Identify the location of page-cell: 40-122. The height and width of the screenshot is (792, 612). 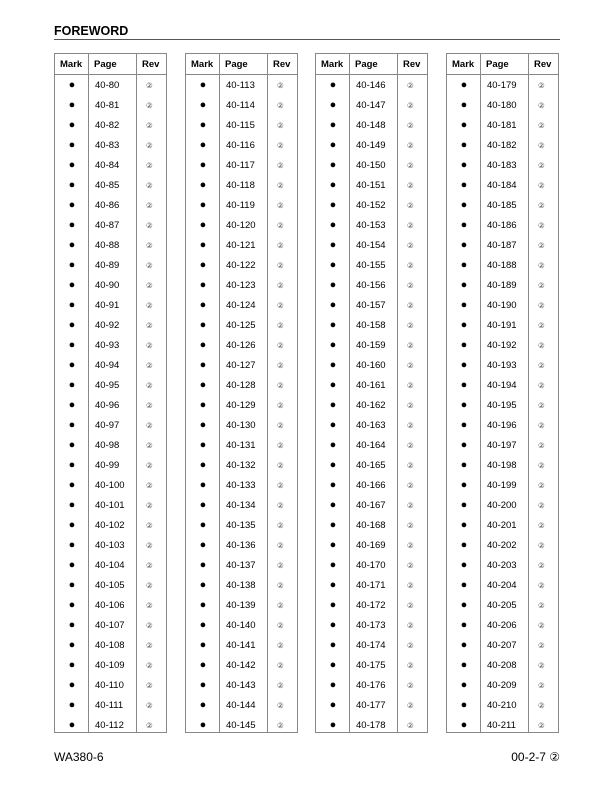
(241, 265).